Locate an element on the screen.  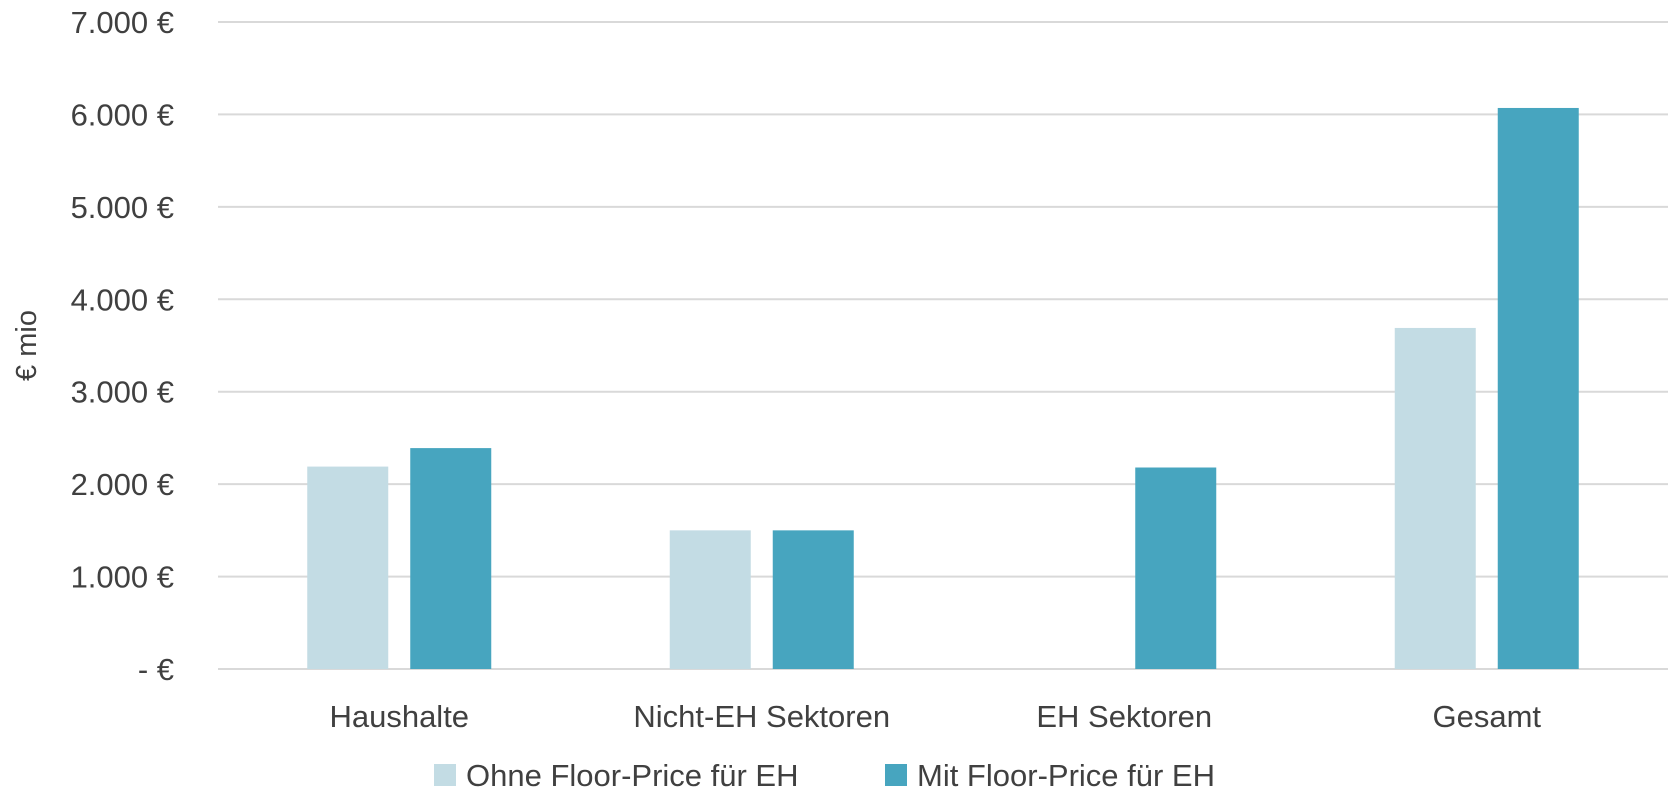
y-tick-label: 3.000 € is located at coordinates (122, 392).